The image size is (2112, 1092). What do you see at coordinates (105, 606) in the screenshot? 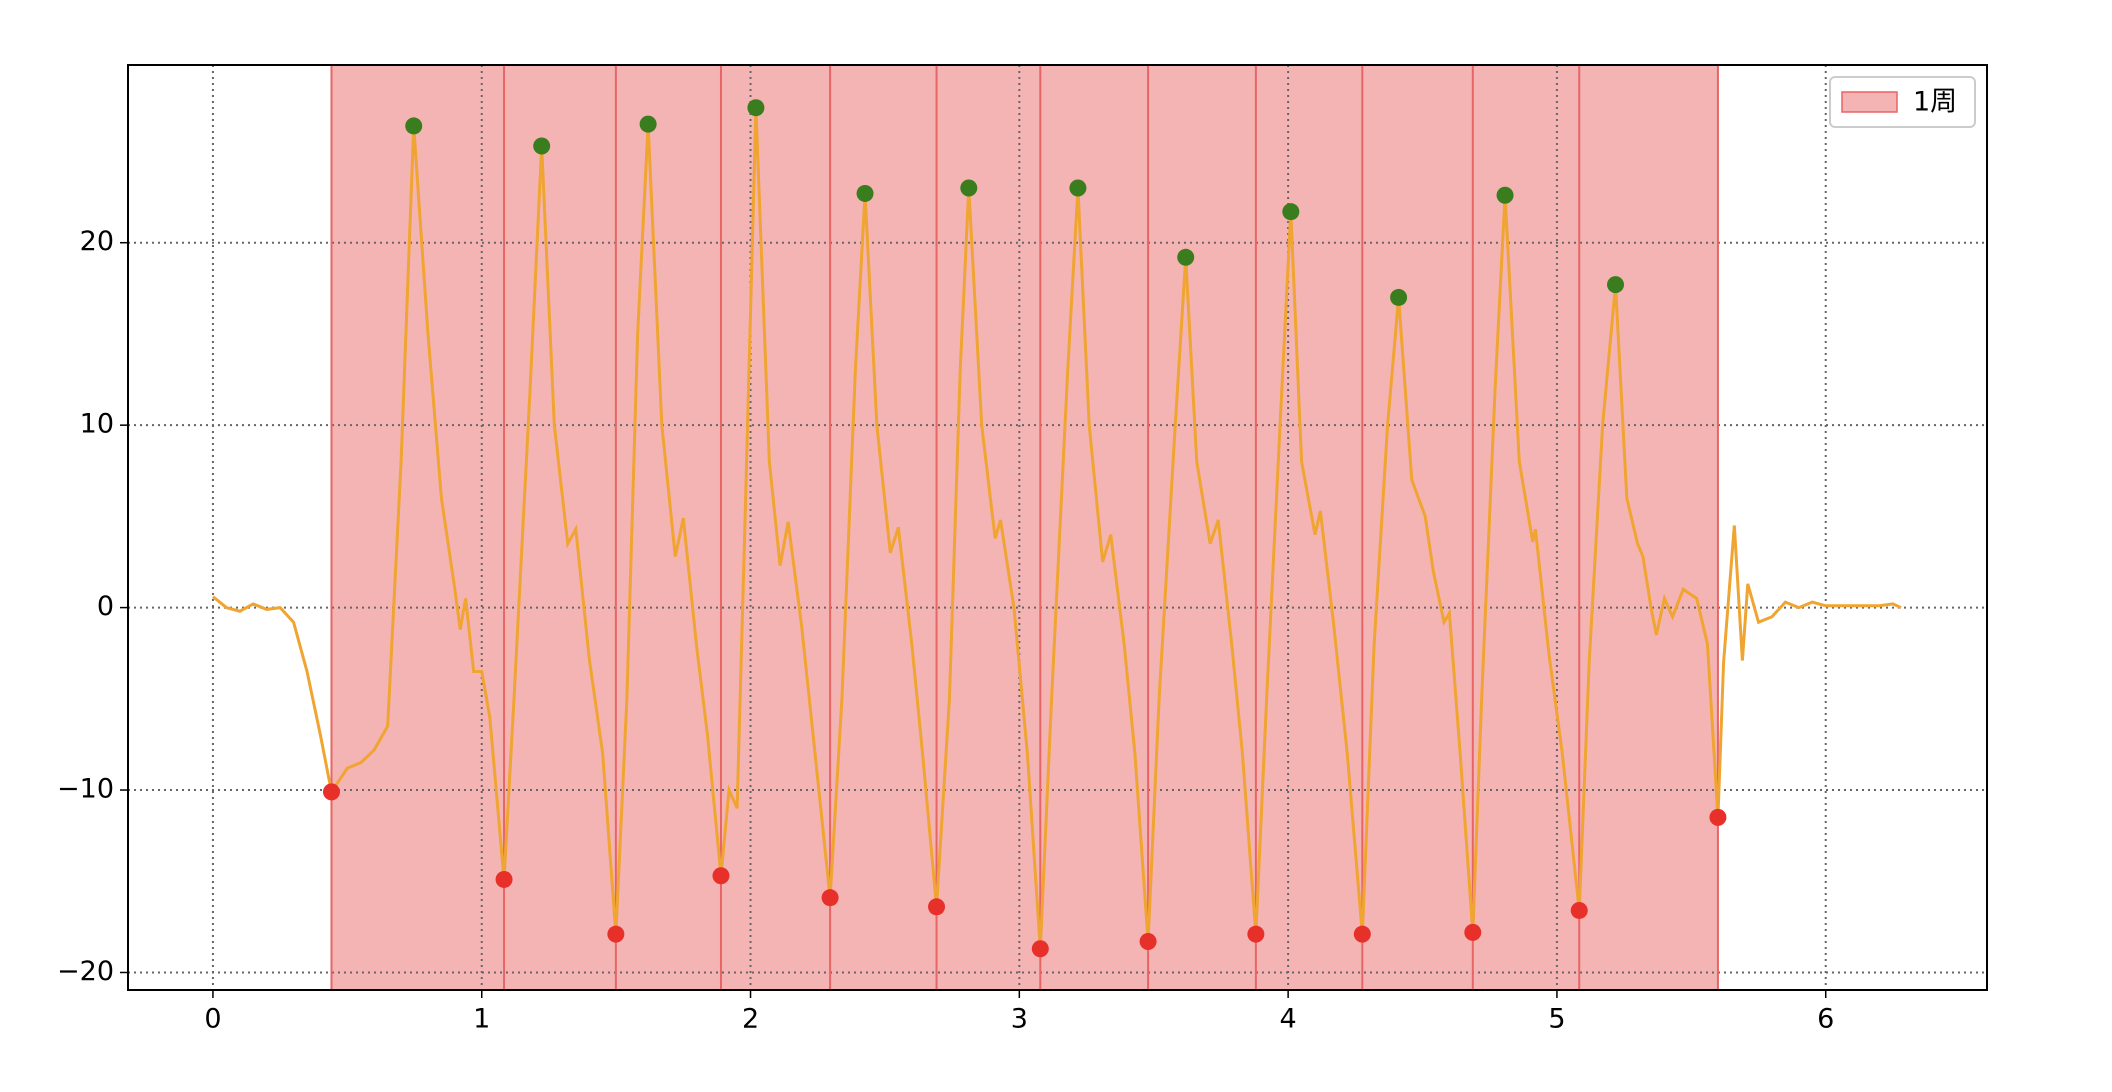
I see `y-tick-label: 0` at bounding box center [105, 606].